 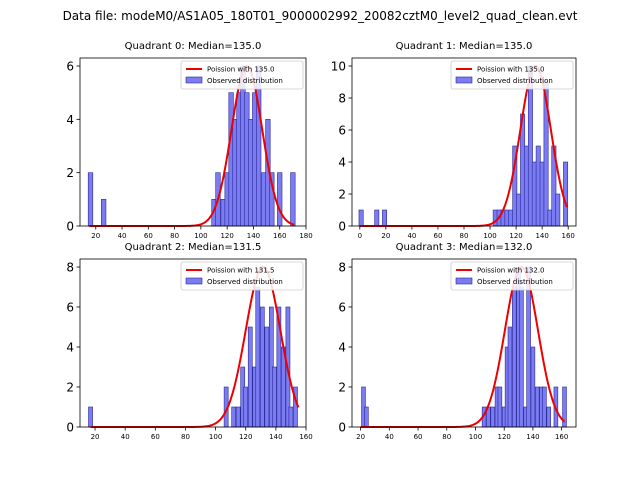 I want to click on quadrant-2-title: Quadrant 2: Median=131.5, so click(x=193, y=247).